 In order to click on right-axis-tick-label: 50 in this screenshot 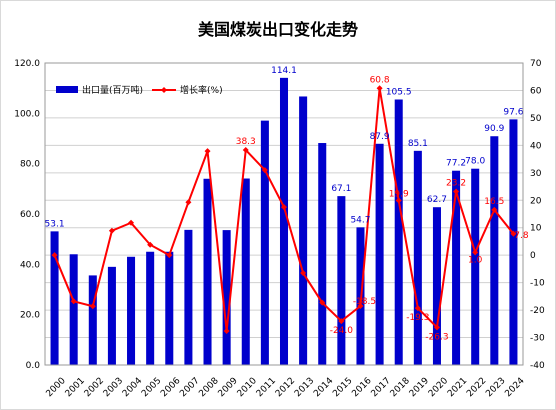, I will do `click(536, 119)`.